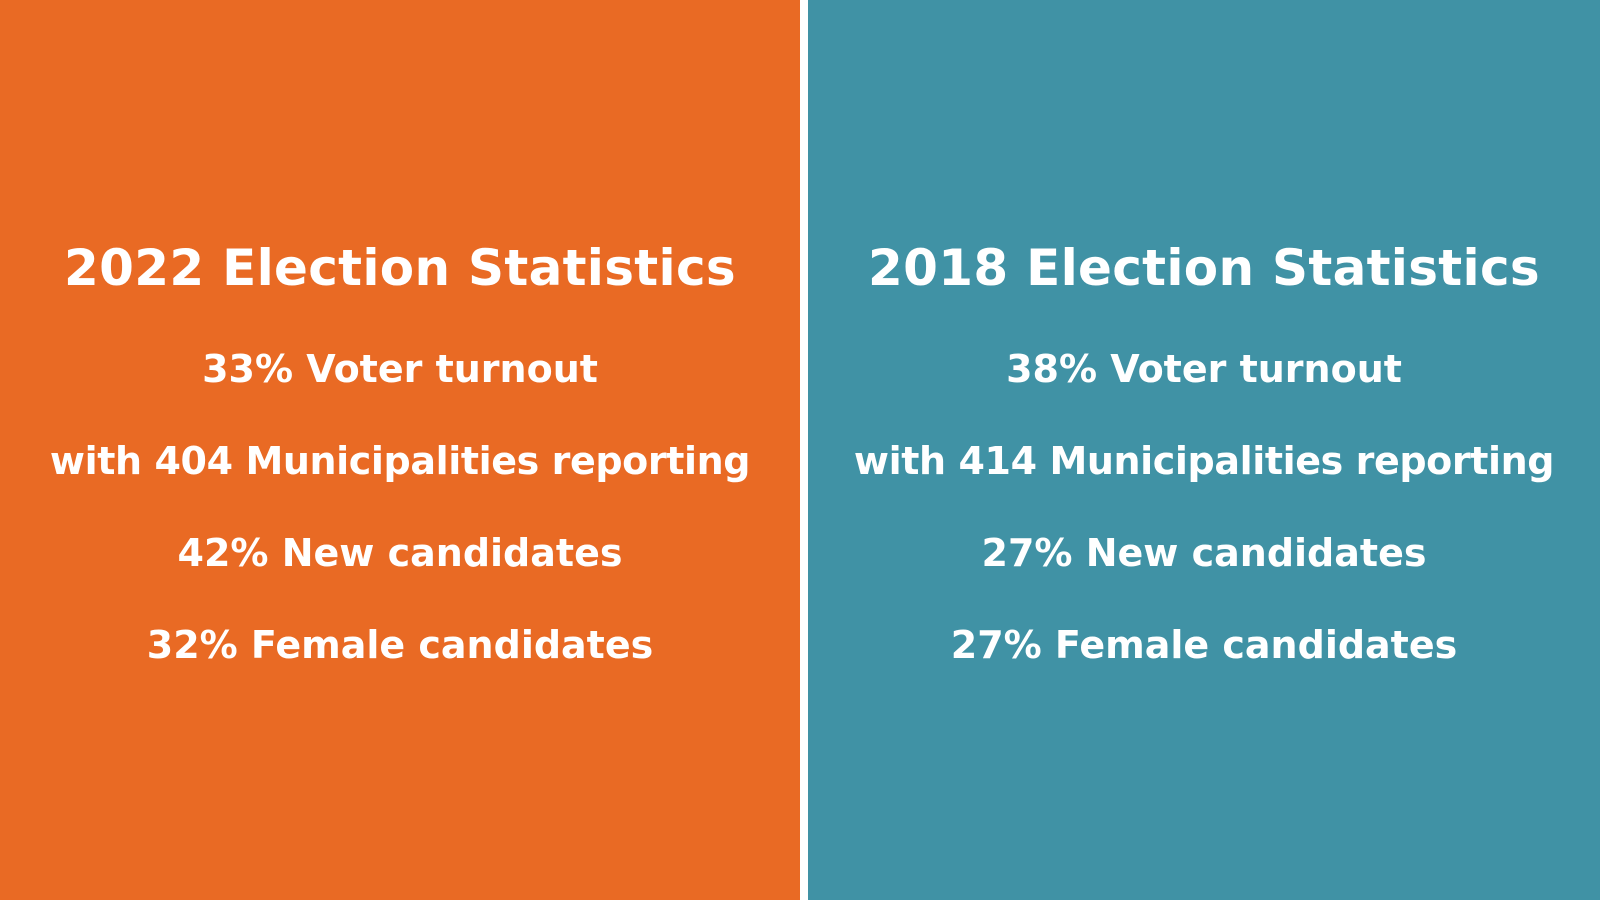 This screenshot has width=1600, height=900. What do you see at coordinates (1204, 461) in the screenshot?
I see `stat-municipalities-reporting: with 414 Municipalities reporting` at bounding box center [1204, 461].